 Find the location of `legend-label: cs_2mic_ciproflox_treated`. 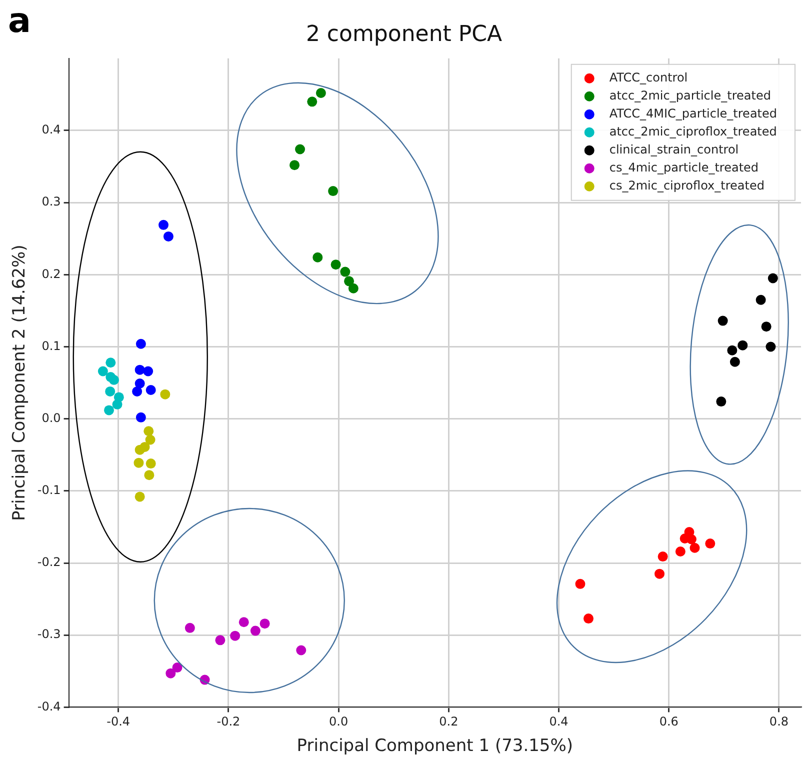

legend-label: cs_2mic_ciproflox_treated is located at coordinates (686, 185).